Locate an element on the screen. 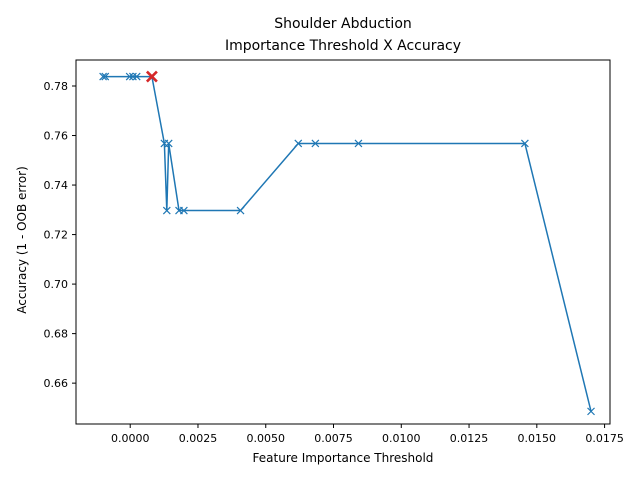  chart-title-line1: Shoulder Abduction is located at coordinates (343, 24).